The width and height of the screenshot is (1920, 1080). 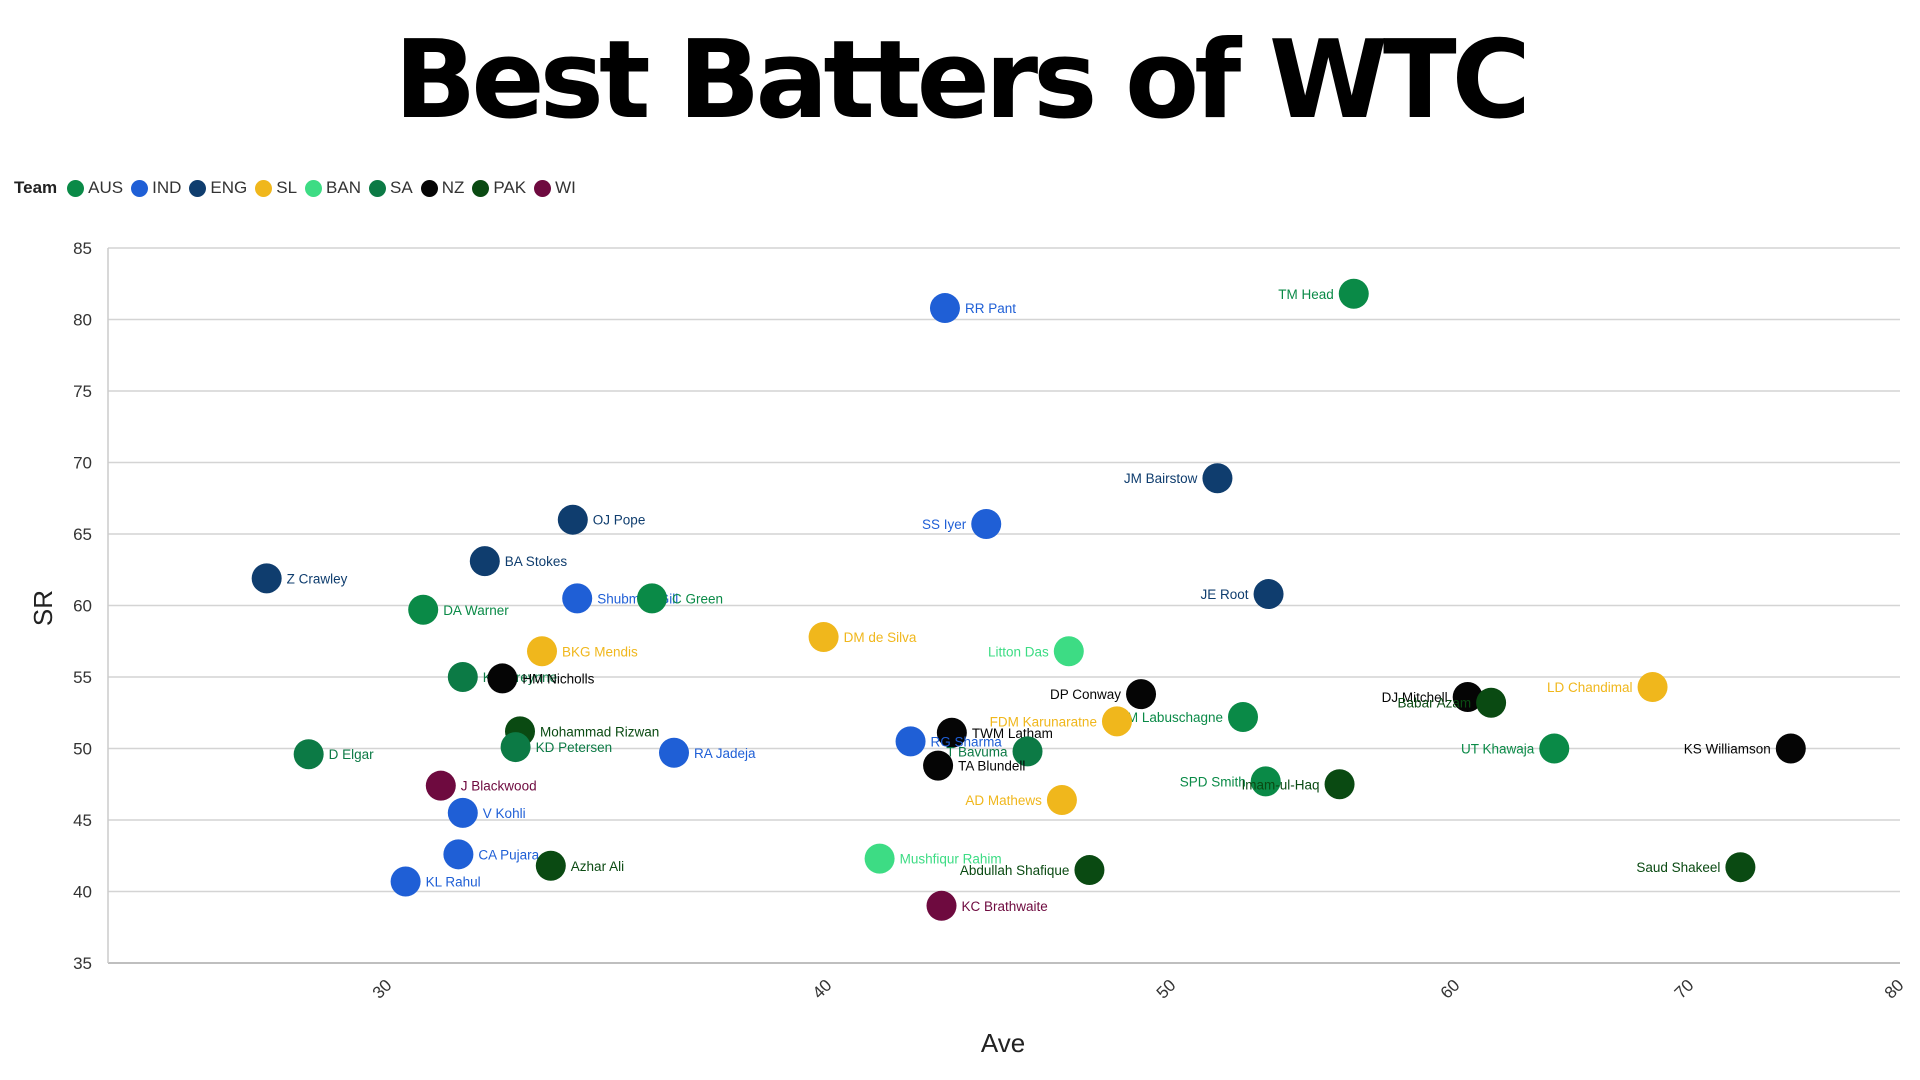 What do you see at coordinates (1323, 293) in the screenshot?
I see `data-point-tm-head: TM Head` at bounding box center [1323, 293].